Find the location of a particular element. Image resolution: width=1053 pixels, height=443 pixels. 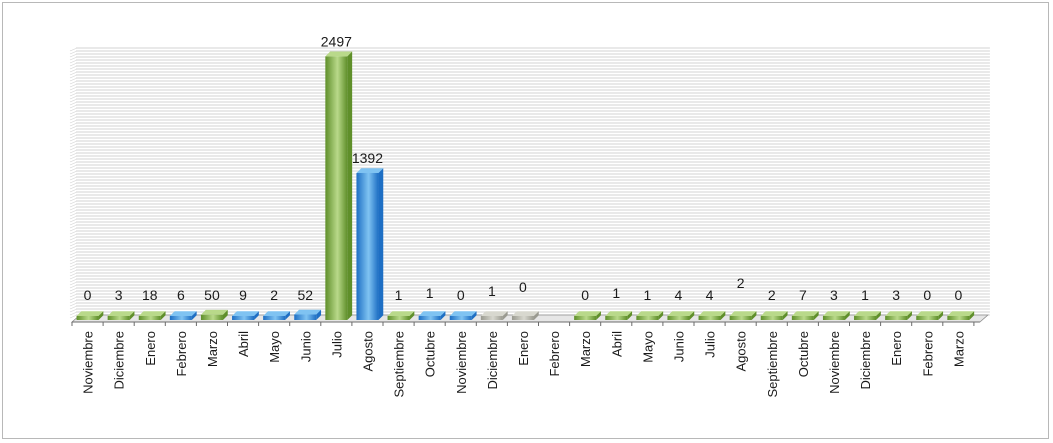

category-label: Agosto is located at coordinates (367, 351).